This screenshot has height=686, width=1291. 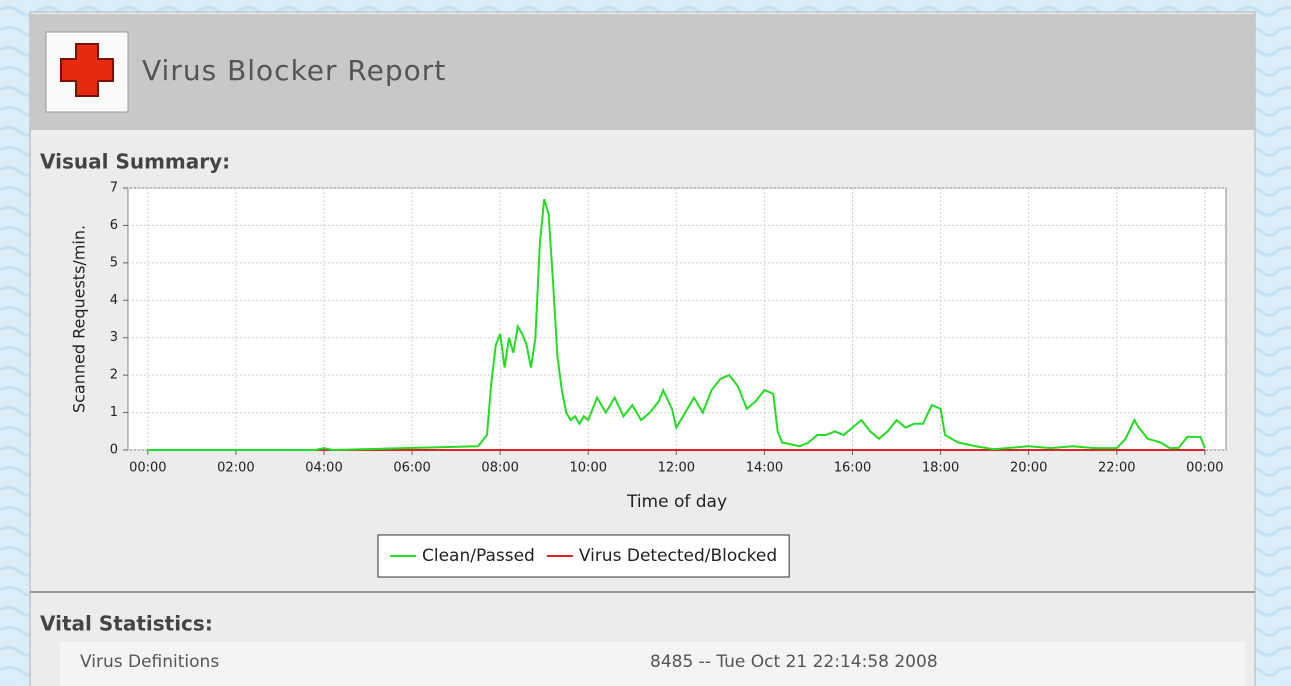 I want to click on icon-cross, so click(x=87, y=70).